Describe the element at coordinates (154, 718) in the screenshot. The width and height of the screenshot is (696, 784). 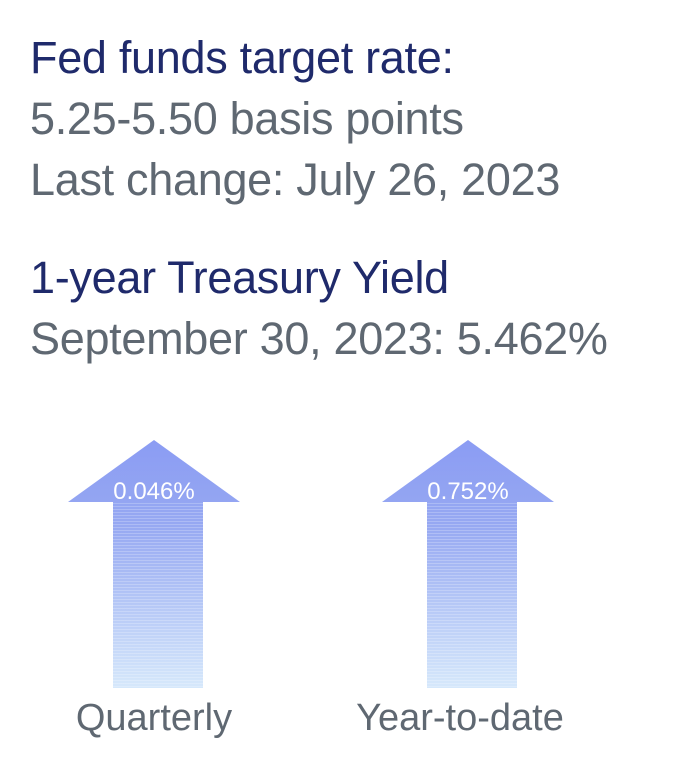
I see `quarterly-caption: Quarterly` at that location.